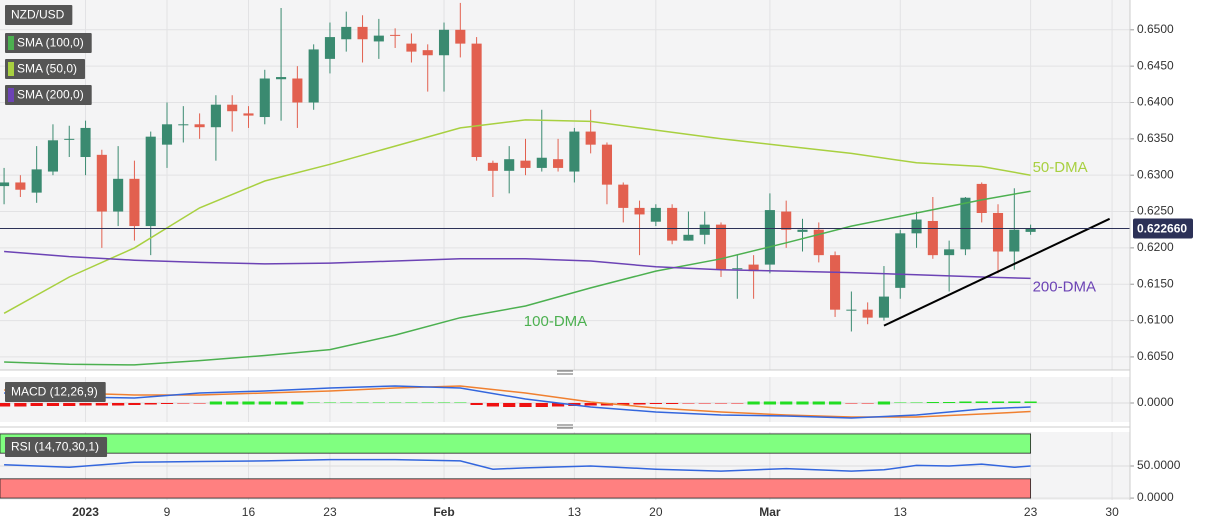  I want to click on macd-panel, so click(565, 399).